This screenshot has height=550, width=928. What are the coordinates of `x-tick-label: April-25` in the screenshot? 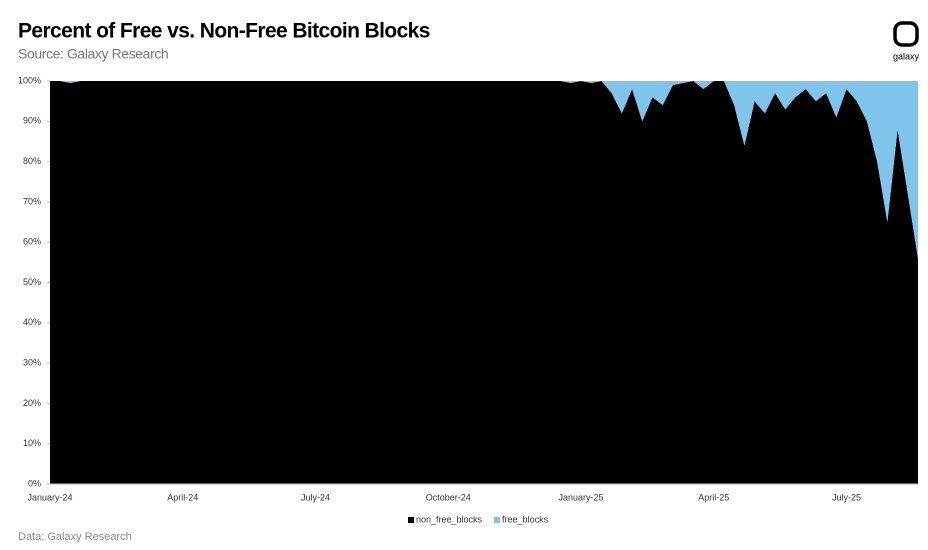 It's located at (713, 497).